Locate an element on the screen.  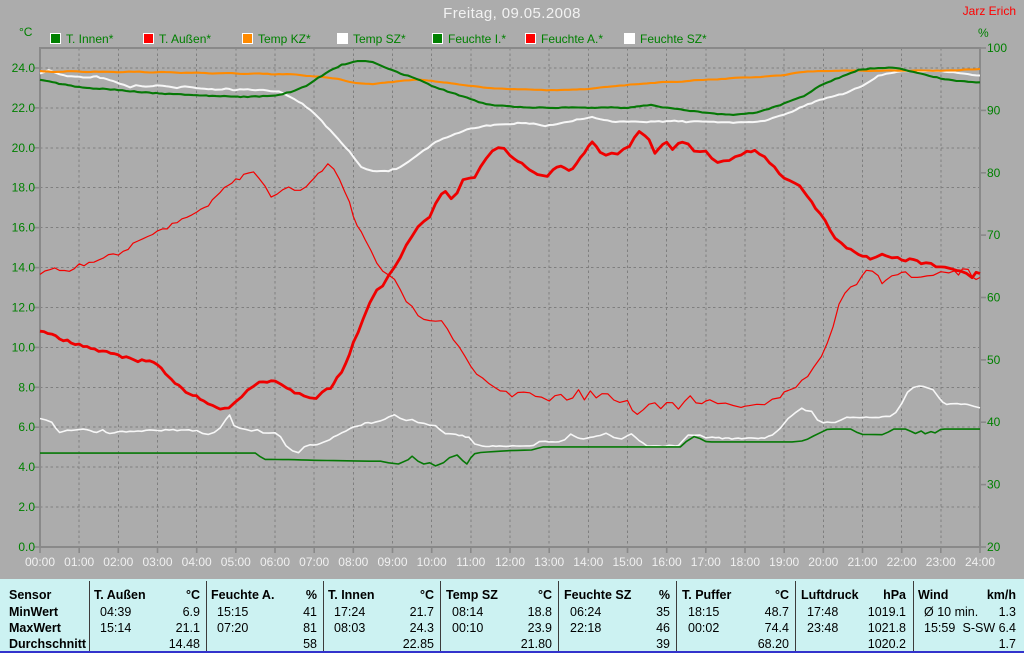
svg-text: 21:00 is located at coordinates (862, 562).